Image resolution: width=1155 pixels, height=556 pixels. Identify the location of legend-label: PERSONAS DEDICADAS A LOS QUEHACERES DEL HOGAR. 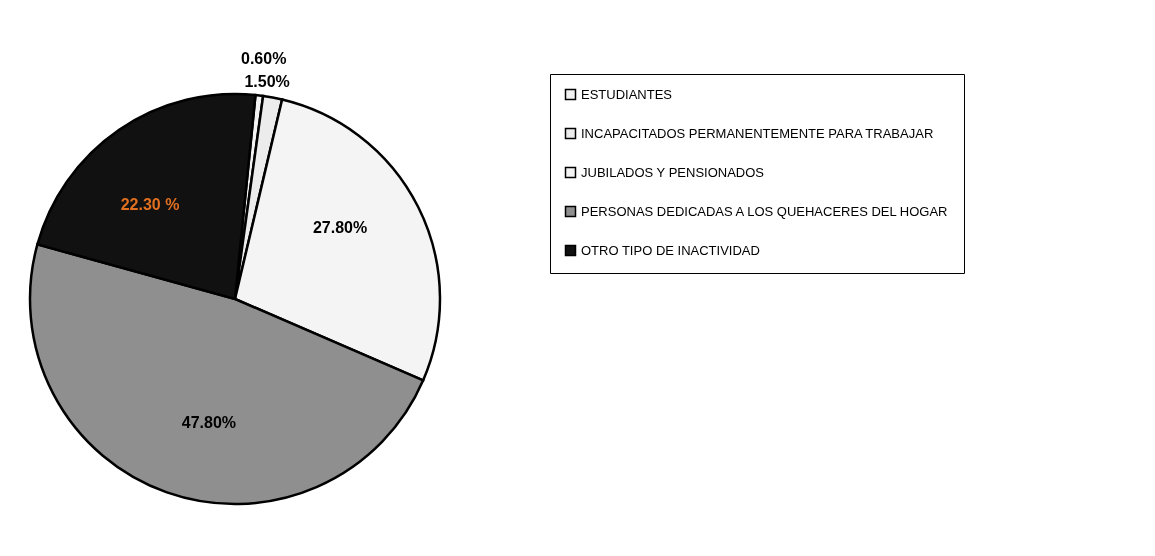
(764, 211).